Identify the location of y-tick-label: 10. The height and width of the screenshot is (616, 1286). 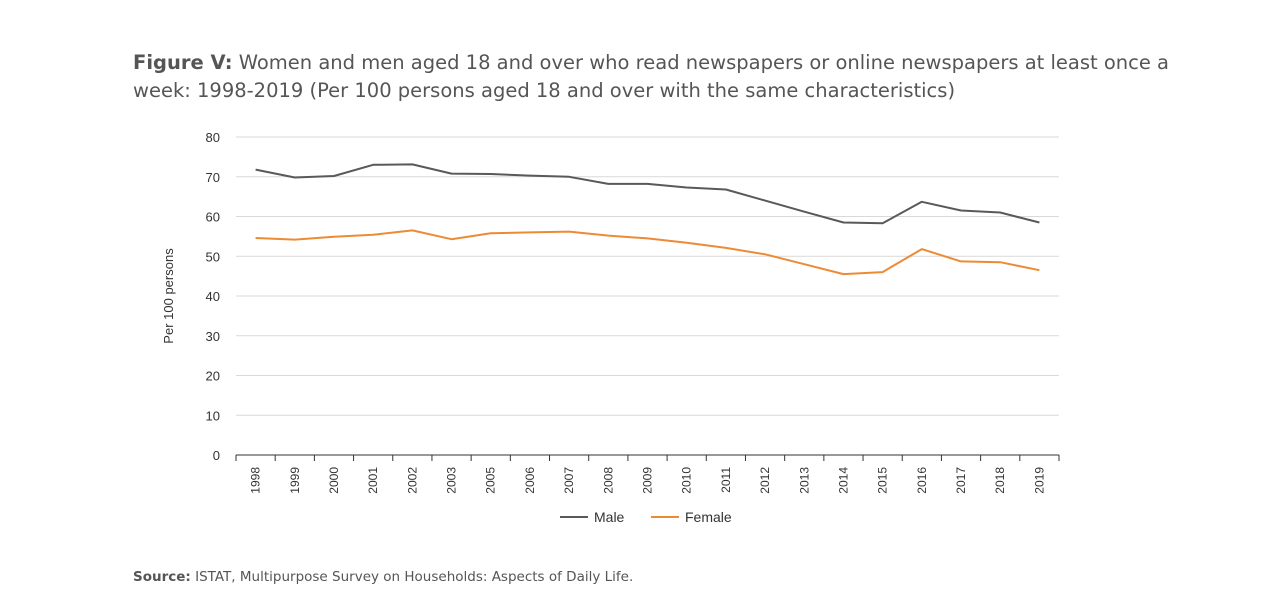
(213, 415).